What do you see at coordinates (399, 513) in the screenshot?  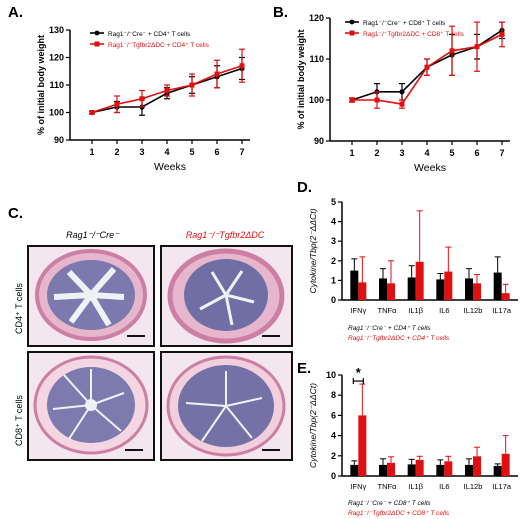 I see `chart-e-legend-label: Rag1⁻/⁻Tgfbr2ΔDC + CD8⁺ T cells` at bounding box center [399, 513].